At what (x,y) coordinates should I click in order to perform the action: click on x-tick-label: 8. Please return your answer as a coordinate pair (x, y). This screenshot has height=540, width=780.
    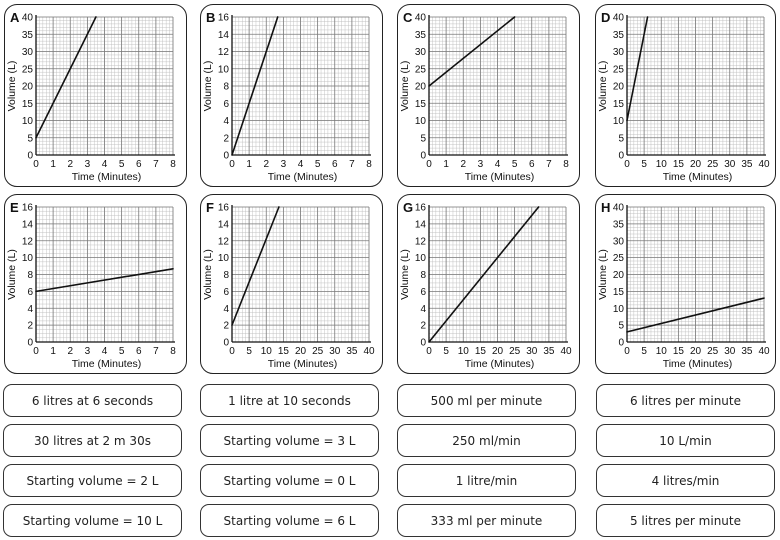
    Looking at the image, I should click on (173, 164).